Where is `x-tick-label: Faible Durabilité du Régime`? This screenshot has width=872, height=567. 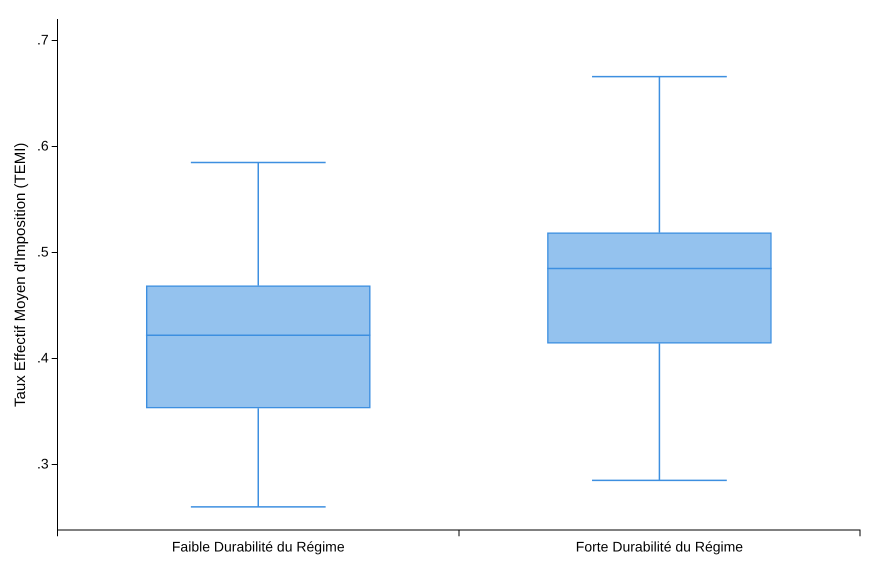
x-tick-label: Faible Durabilité du Régime is located at coordinates (258, 546).